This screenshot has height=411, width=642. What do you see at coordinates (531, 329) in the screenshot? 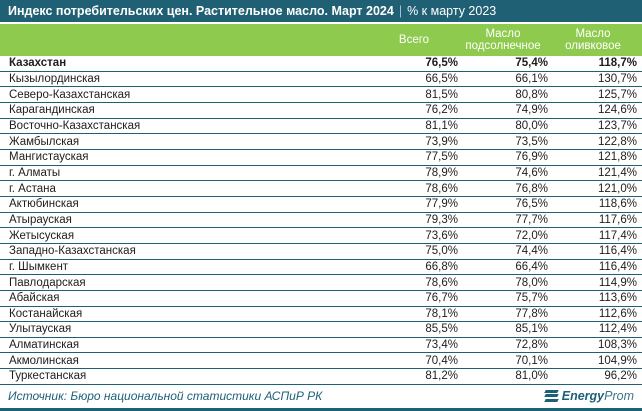
I see `value-cell: 85,1%` at bounding box center [531, 329].